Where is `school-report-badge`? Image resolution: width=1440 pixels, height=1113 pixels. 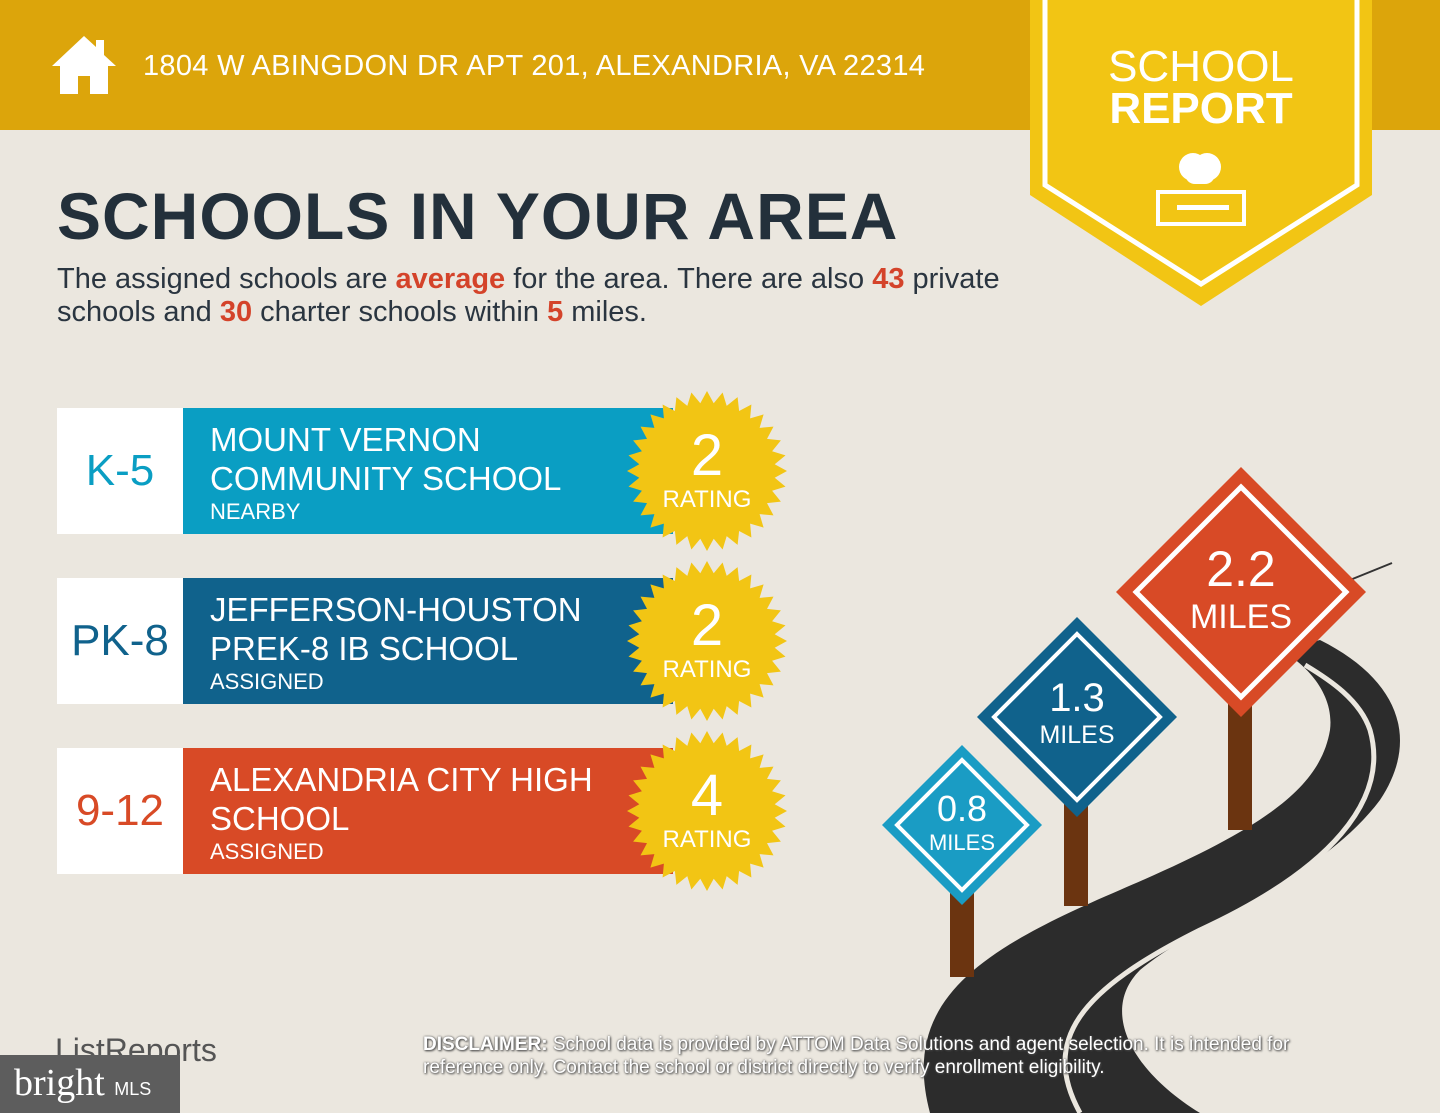 school-report-badge is located at coordinates (1201, 153).